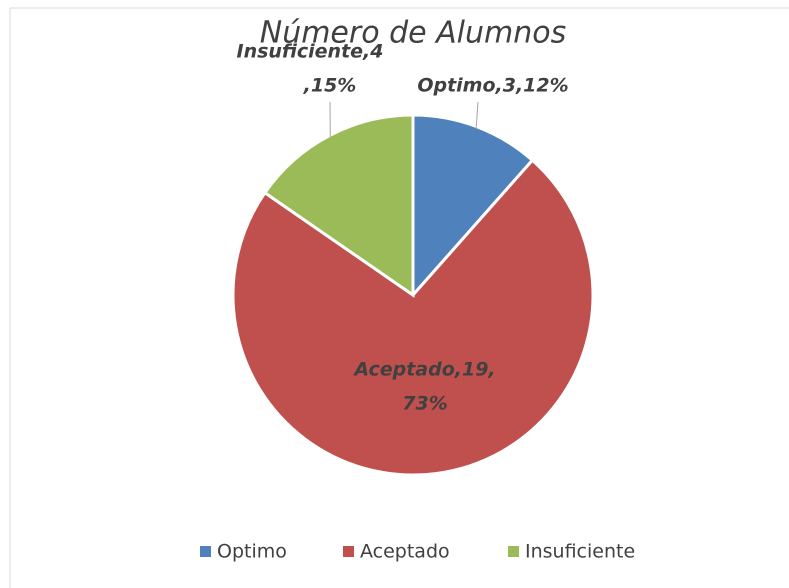  Describe the element at coordinates (423, 370) in the screenshot. I see `data-label: Aceptado,19,` at that location.